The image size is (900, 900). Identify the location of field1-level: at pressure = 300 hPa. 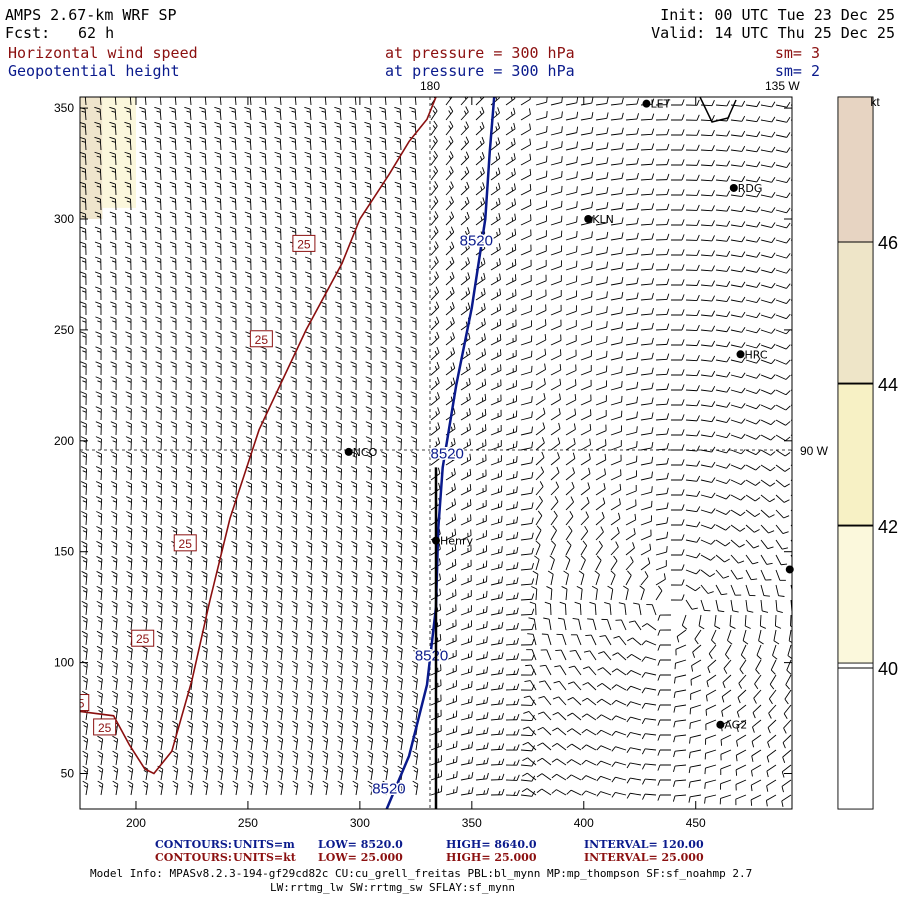
(480, 53).